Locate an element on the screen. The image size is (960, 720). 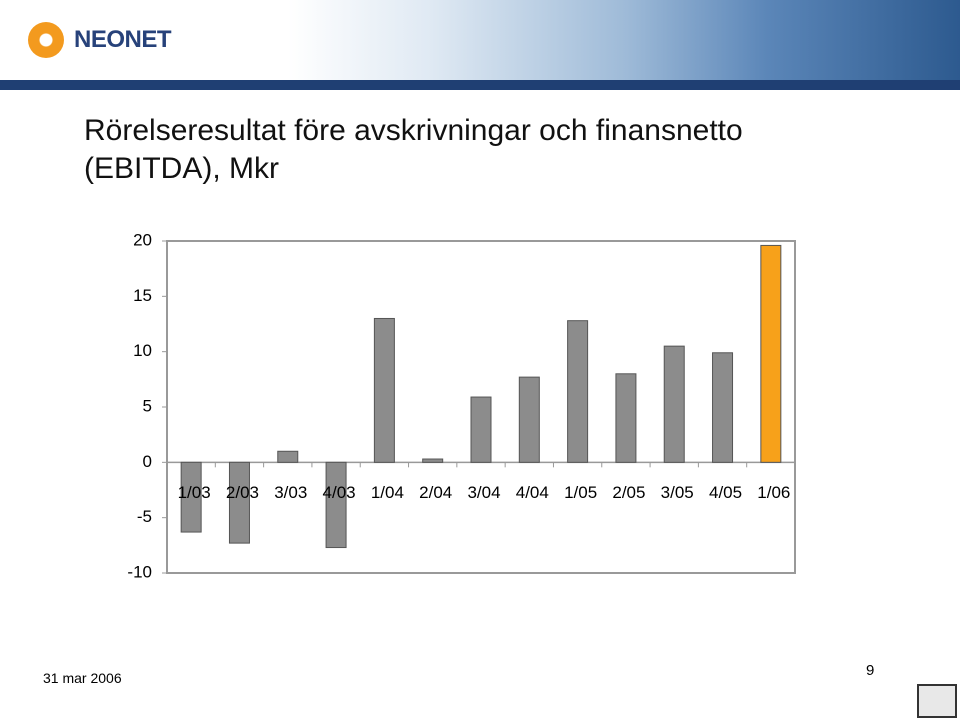
x-tick-label: 4/03 is located at coordinates (339, 492).